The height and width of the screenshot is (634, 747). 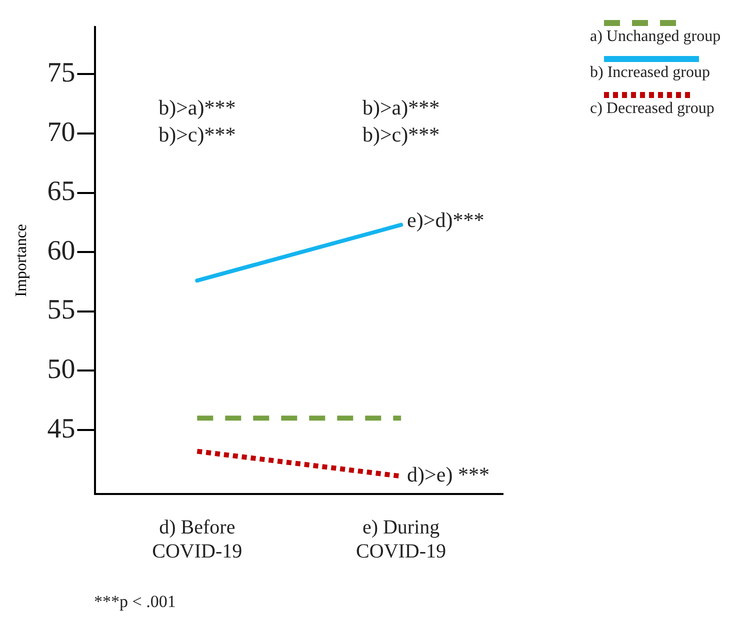 I want to click on x-tick-label: e) During COVID-19, so click(x=401, y=539).